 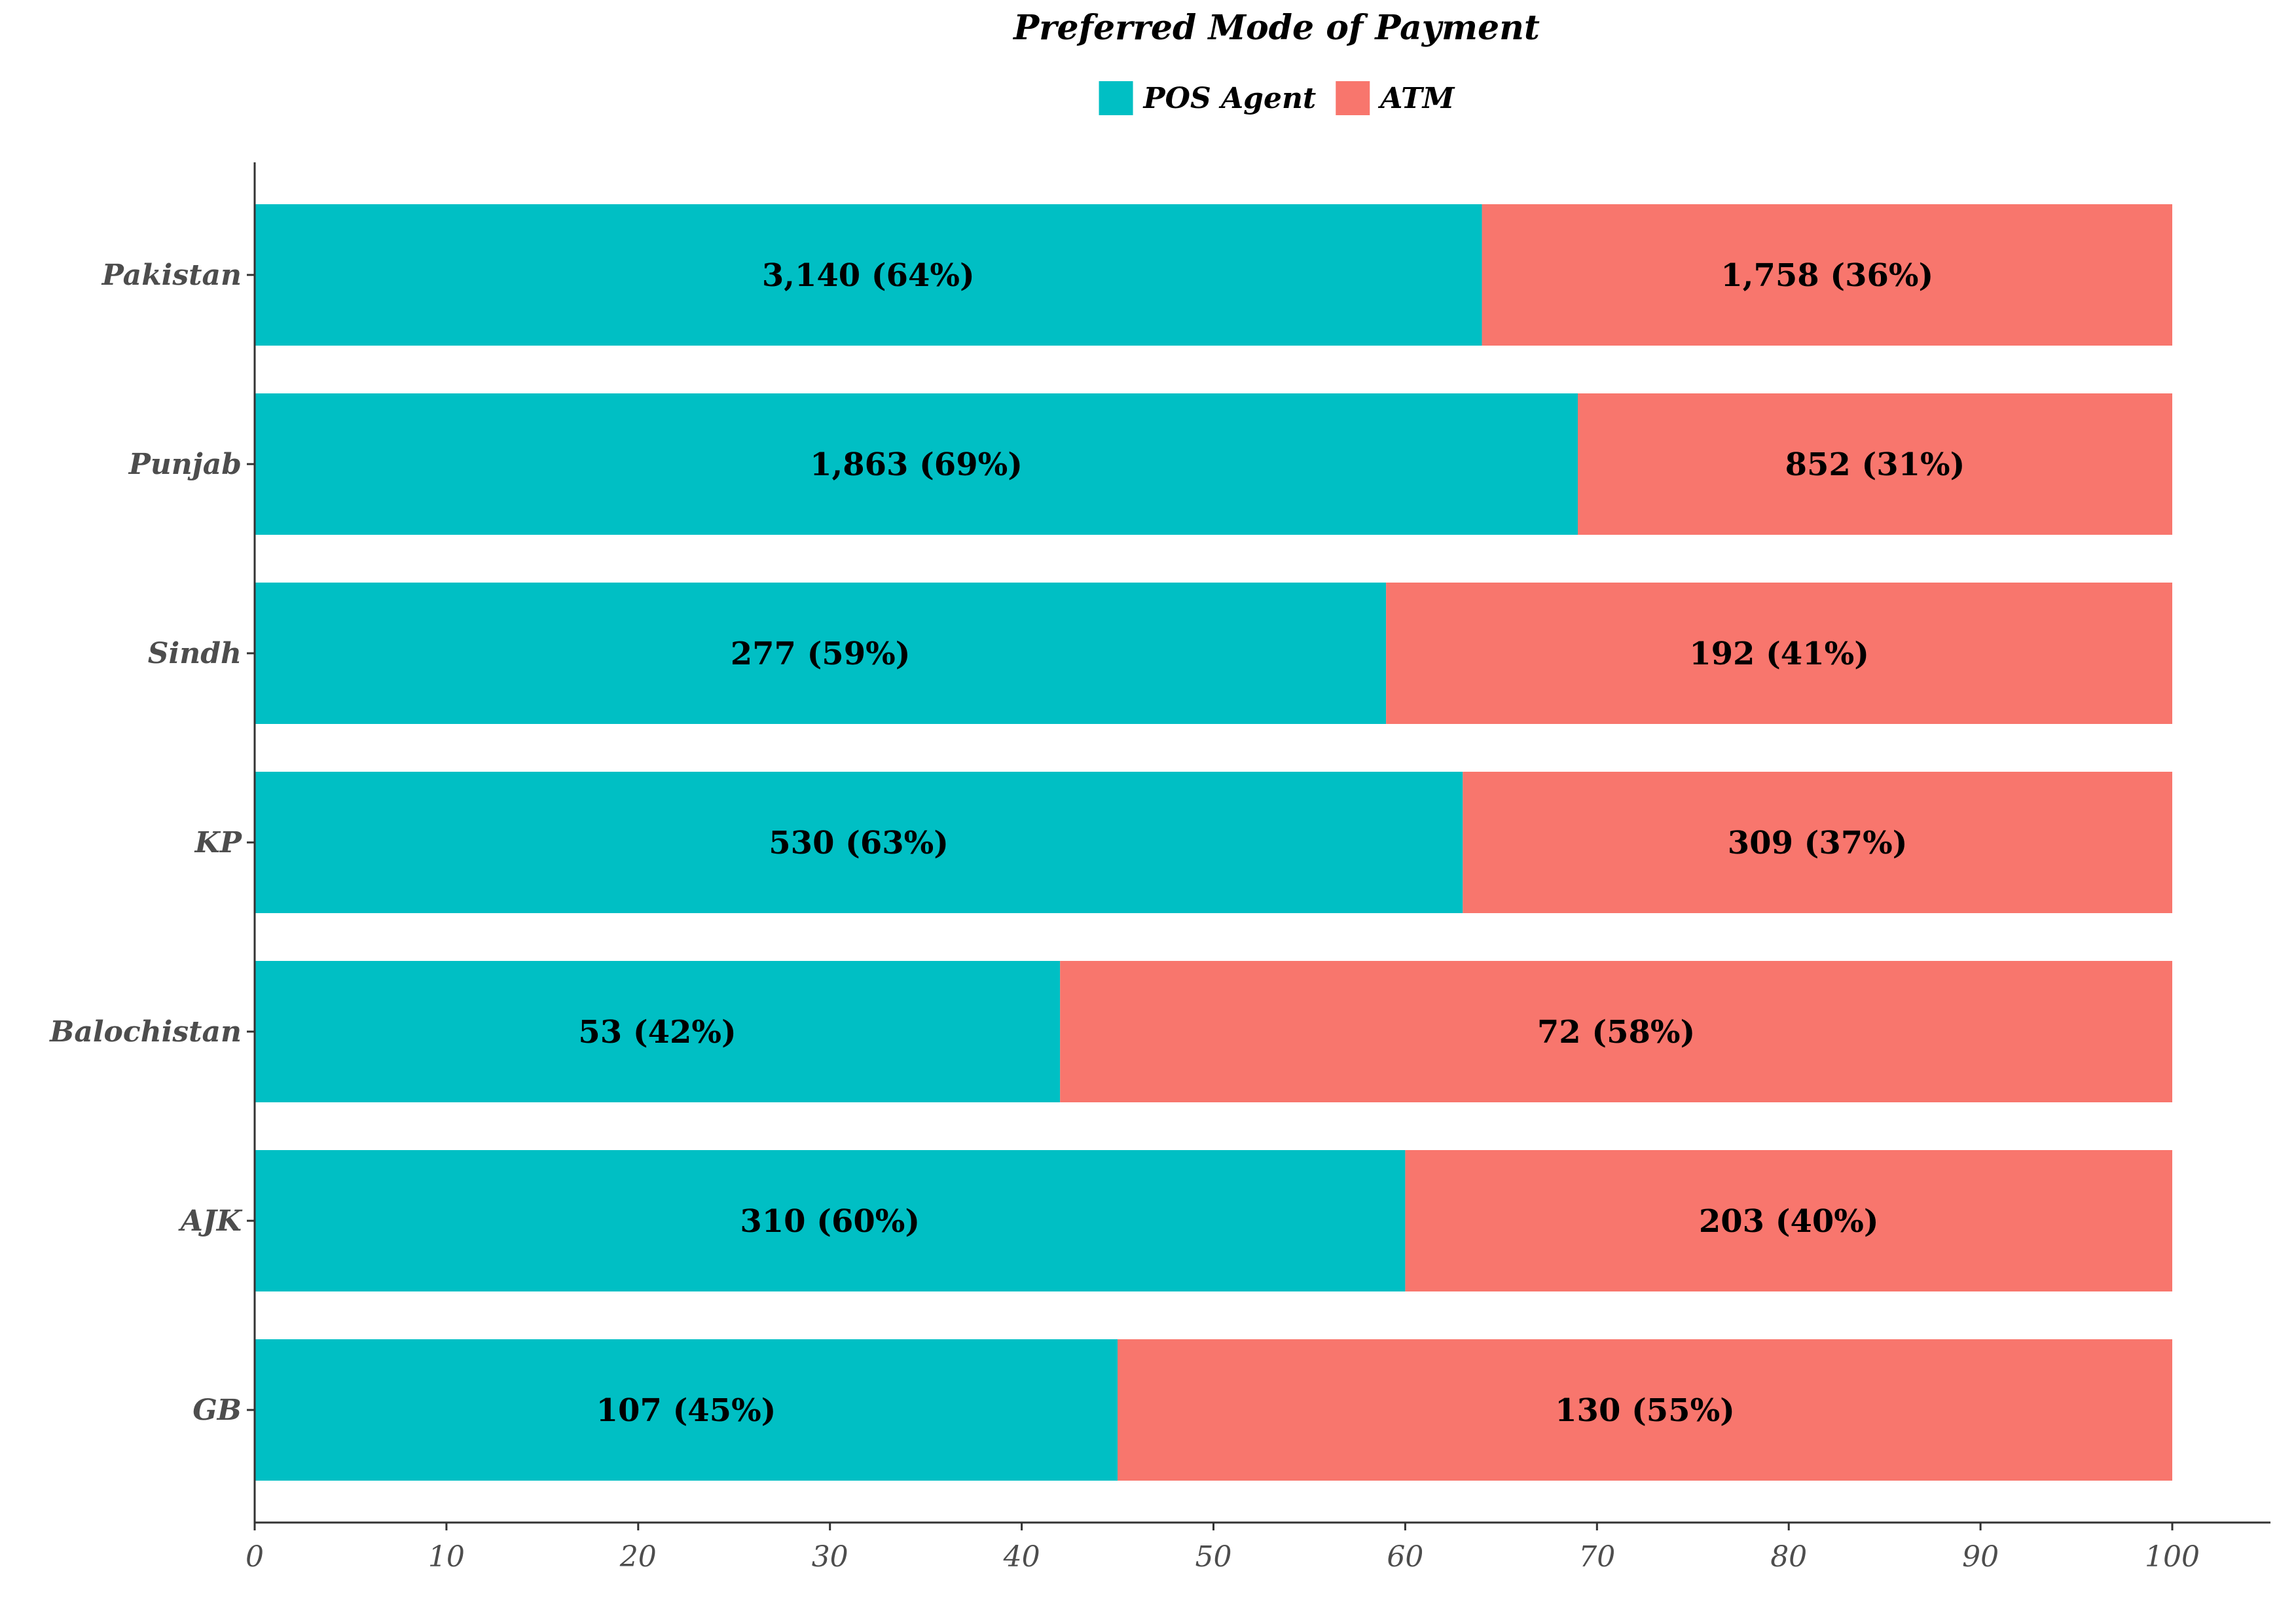 What do you see at coordinates (195, 653) in the screenshot?
I see `category-label-sindh: Sindh` at bounding box center [195, 653].